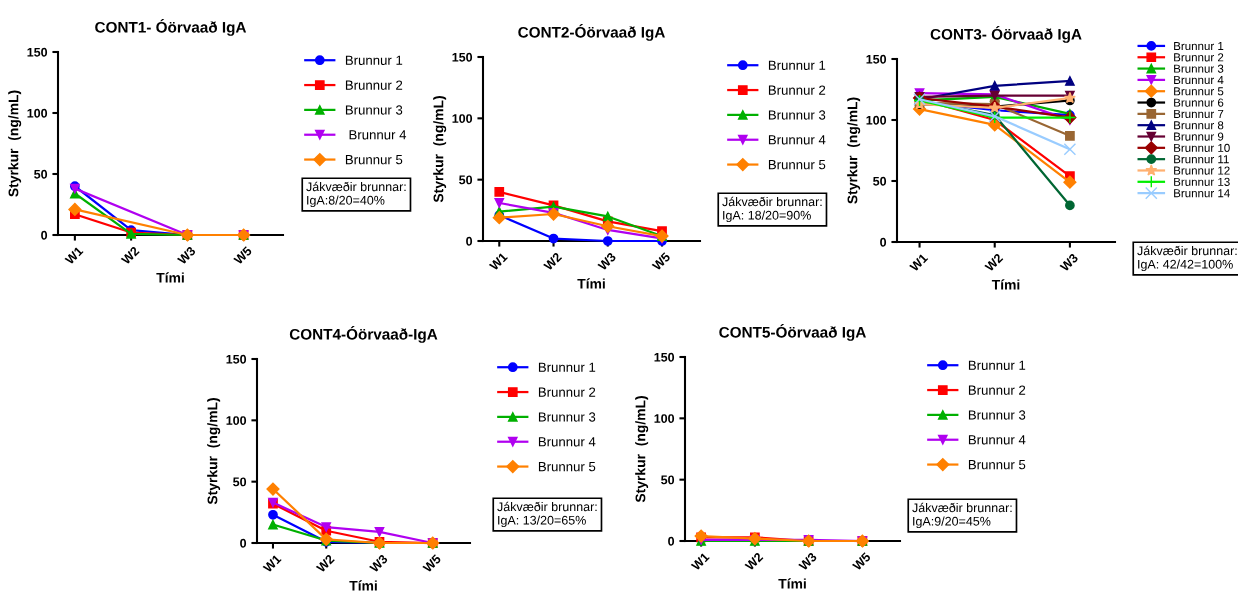 Image resolution: width=1238 pixels, height=599 pixels. I want to click on text: Jákvæðir brunnar: IgA:8/20=40%, so click(356, 194).